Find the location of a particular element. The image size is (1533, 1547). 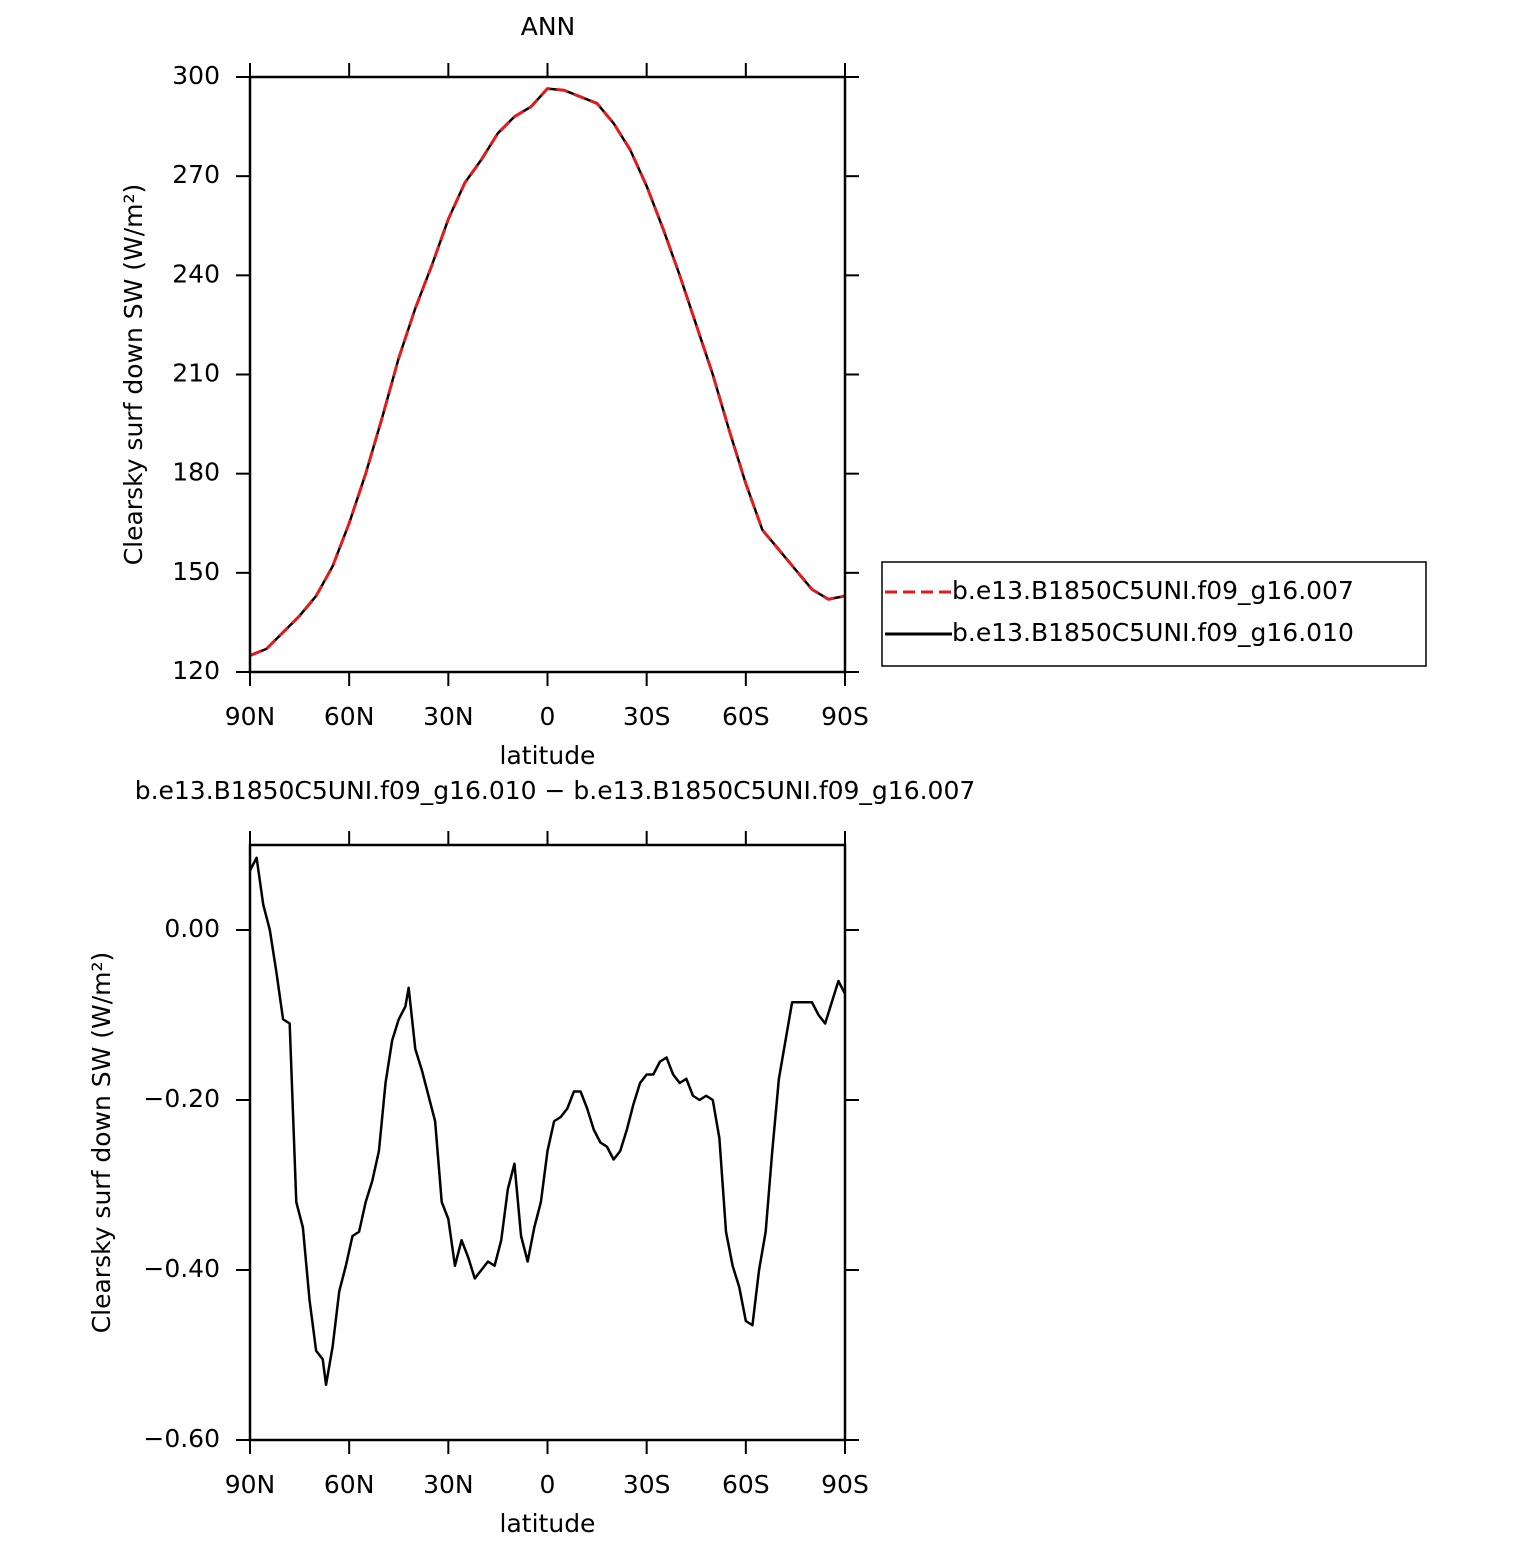

y-tick-label: −0.40 is located at coordinates (181, 1268).